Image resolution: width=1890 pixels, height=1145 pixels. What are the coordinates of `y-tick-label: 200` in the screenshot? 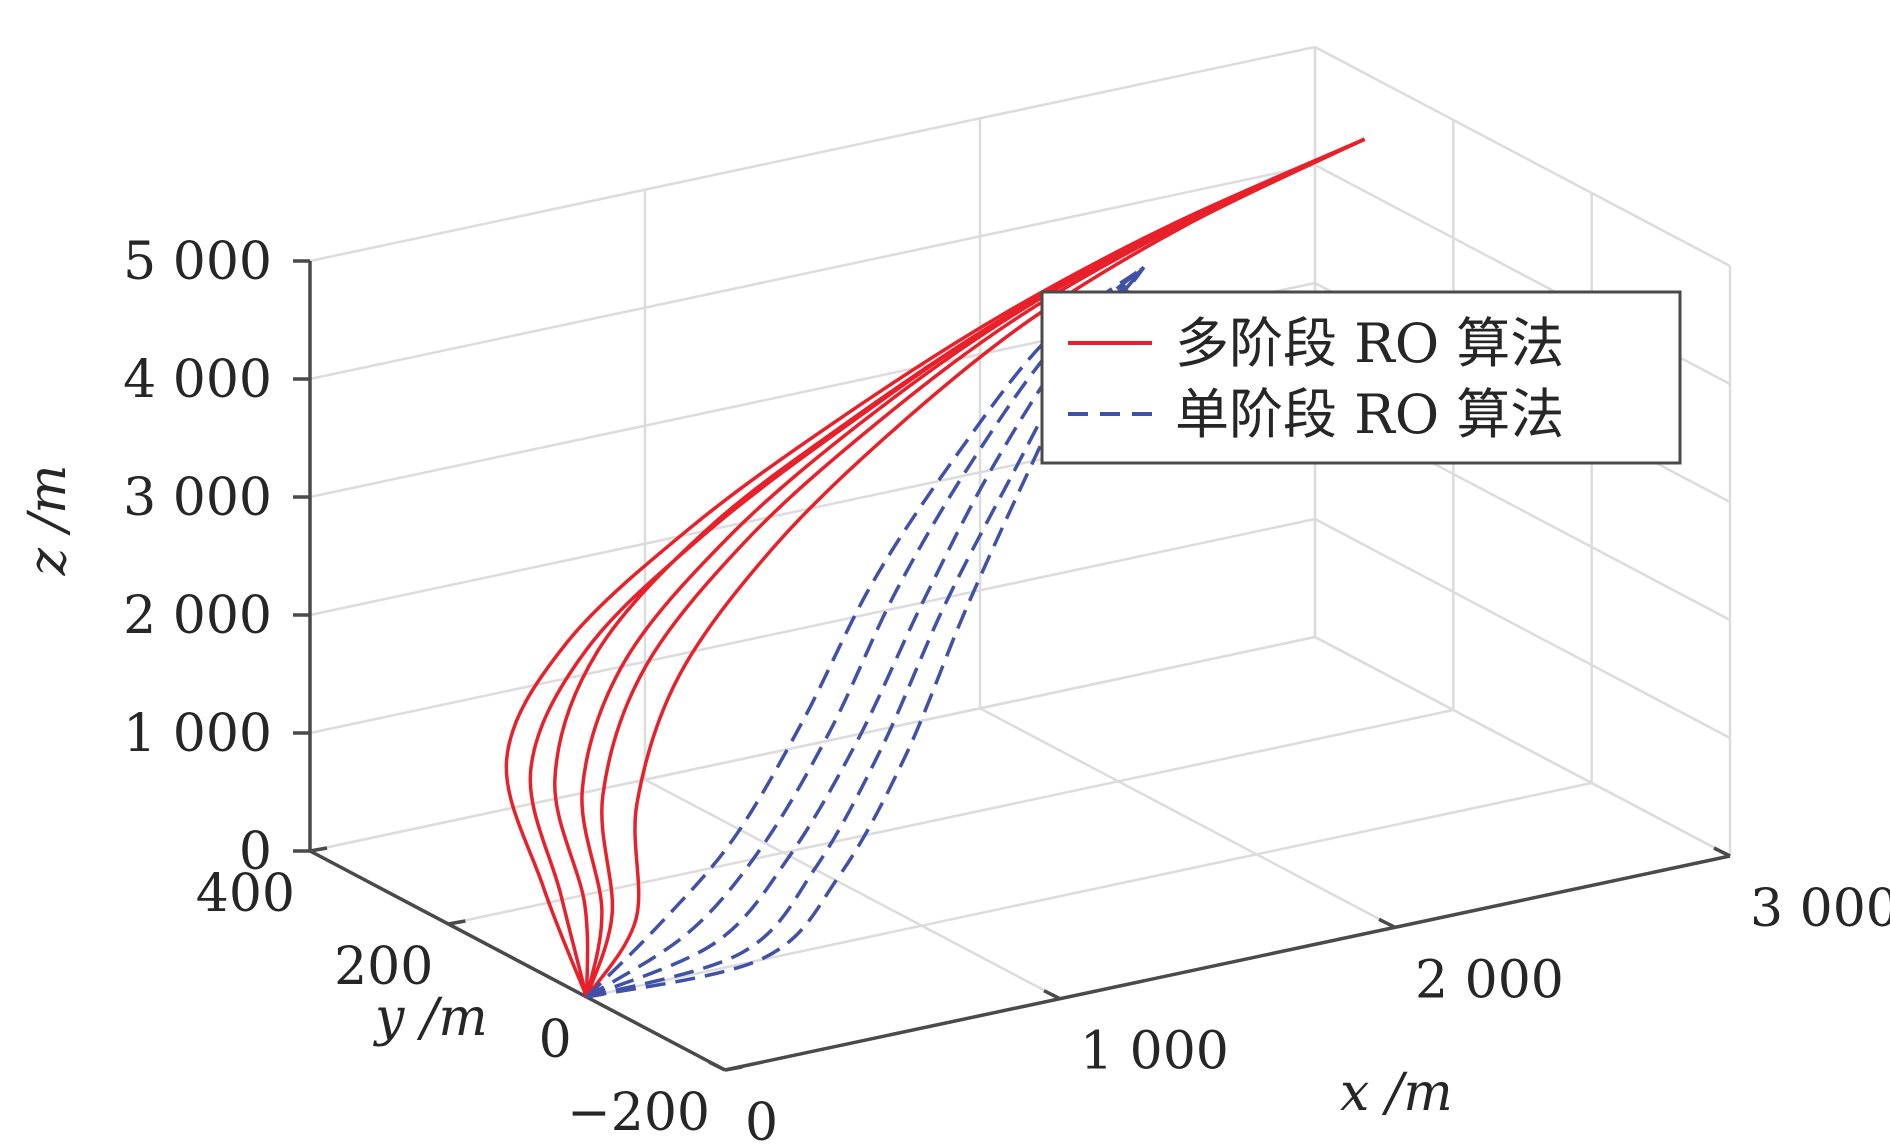 It's located at (383, 967).